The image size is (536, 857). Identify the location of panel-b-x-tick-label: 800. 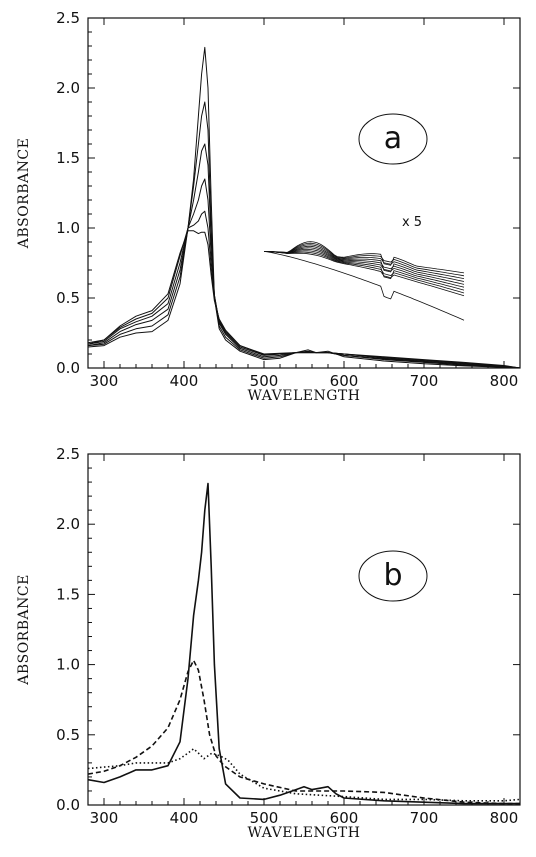
(504, 818).